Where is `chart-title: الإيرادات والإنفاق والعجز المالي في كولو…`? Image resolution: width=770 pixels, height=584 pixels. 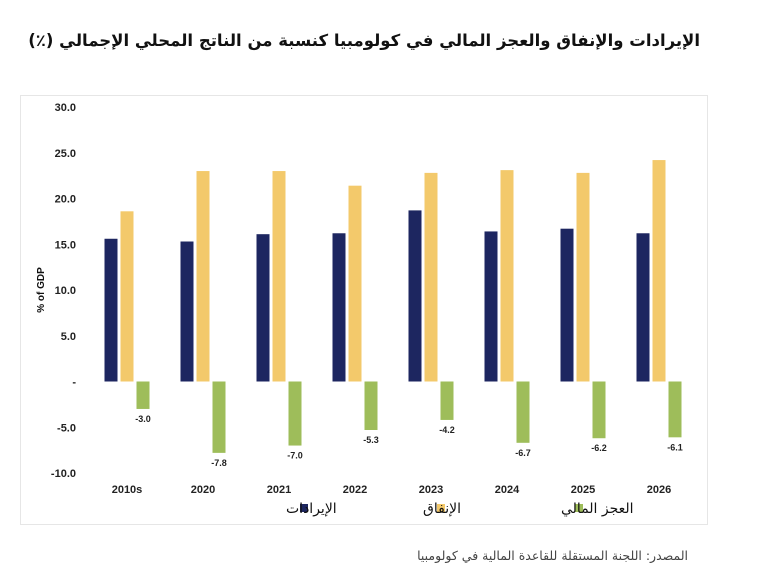 chart-title: الإيرادات والإنفاق والعجز المالي في كولو… is located at coordinates (364, 40).